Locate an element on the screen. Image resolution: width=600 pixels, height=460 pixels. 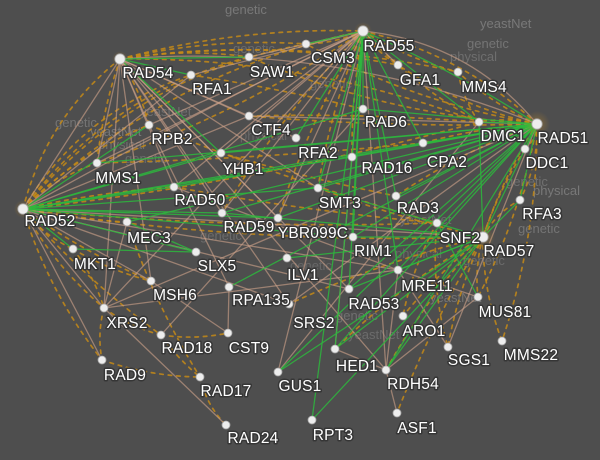
edge-RAD57-HED1-yeastNet is located at coordinates (409, 293).